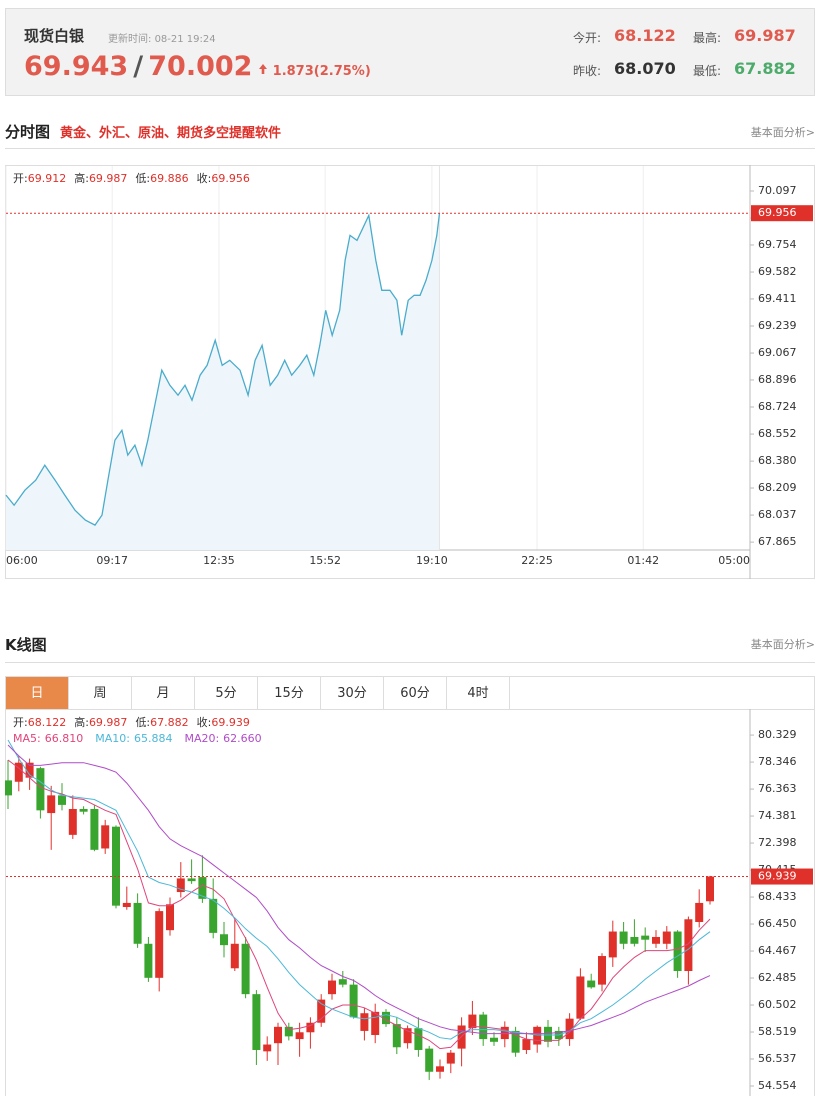 The height and width of the screenshot is (1096, 820). I want to click on legend-name: MA5:, so click(27, 738).